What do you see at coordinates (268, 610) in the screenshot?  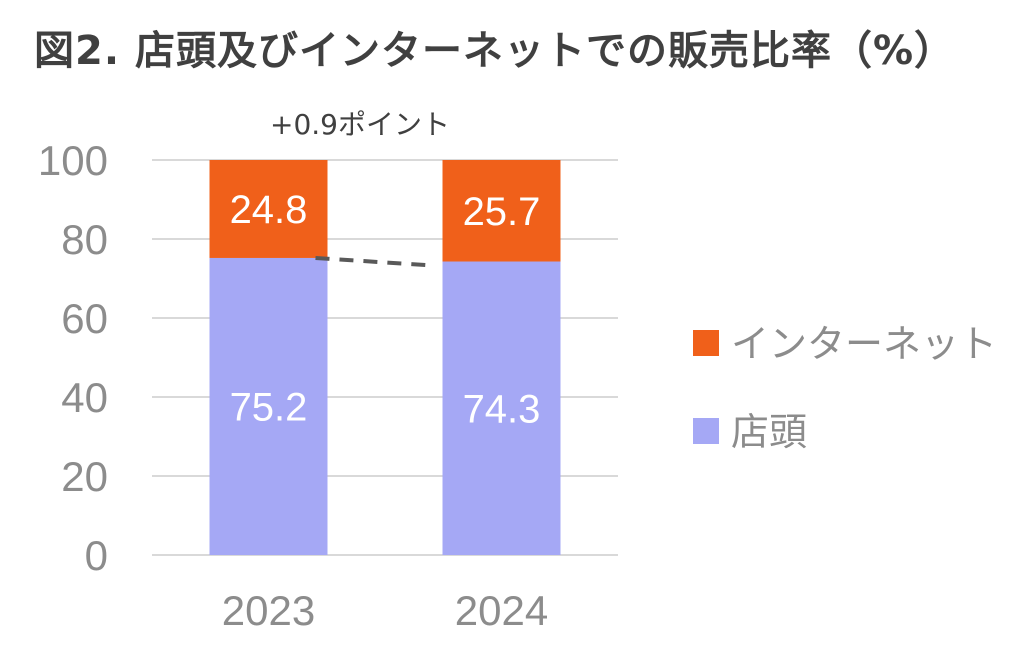 I see `x-category-label: 2023` at bounding box center [268, 610].